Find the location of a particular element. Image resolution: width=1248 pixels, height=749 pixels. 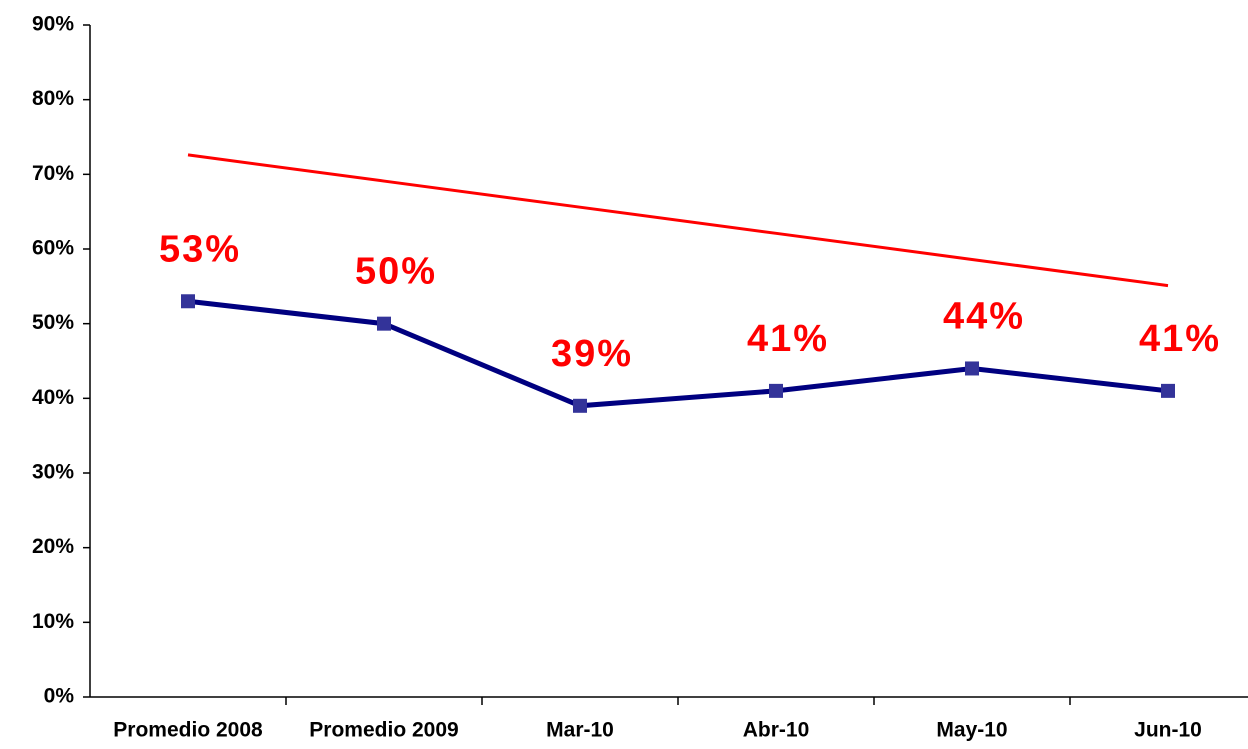

y-tick-label: 20% is located at coordinates (53, 546).